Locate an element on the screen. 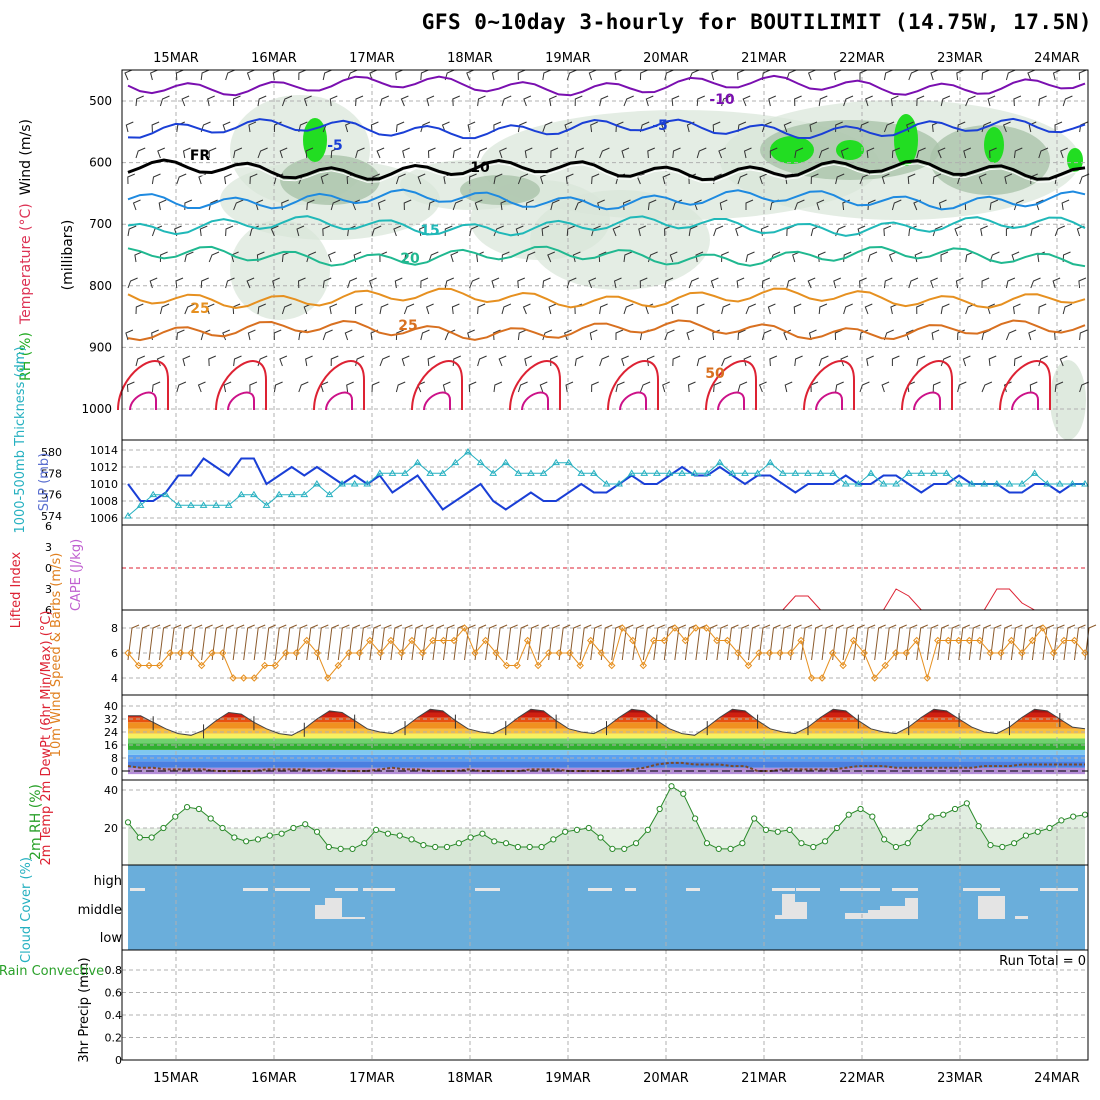  contour-label: -5 is located at coordinates (660, 126).